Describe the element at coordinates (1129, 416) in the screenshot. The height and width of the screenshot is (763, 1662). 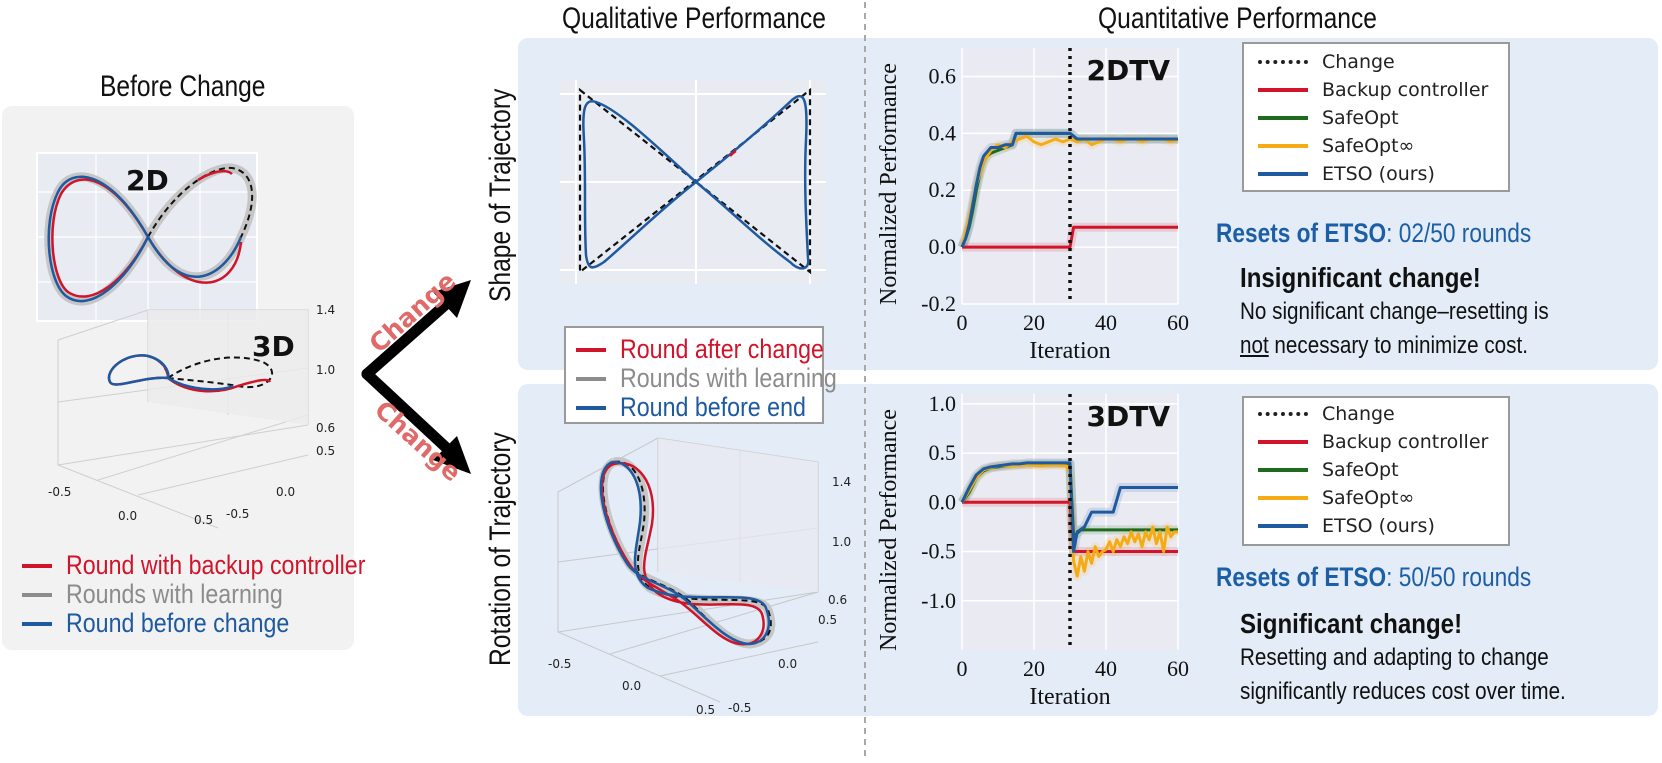
I see `chart-title: 3DTV` at that location.